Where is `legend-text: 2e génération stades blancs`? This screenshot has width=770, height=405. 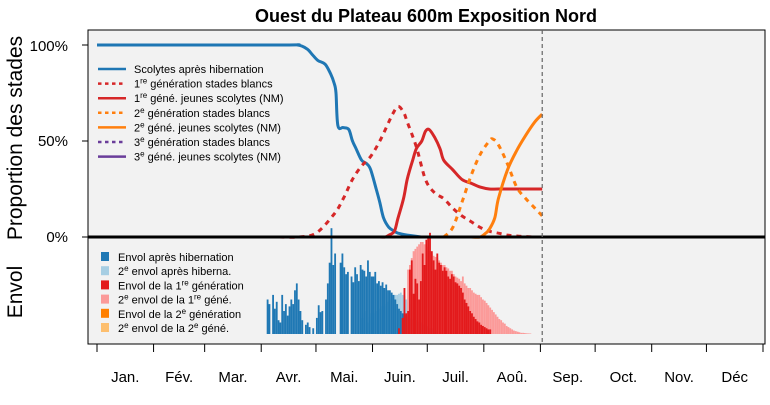 legend-text: 2e génération stades blancs is located at coordinates (202, 112).